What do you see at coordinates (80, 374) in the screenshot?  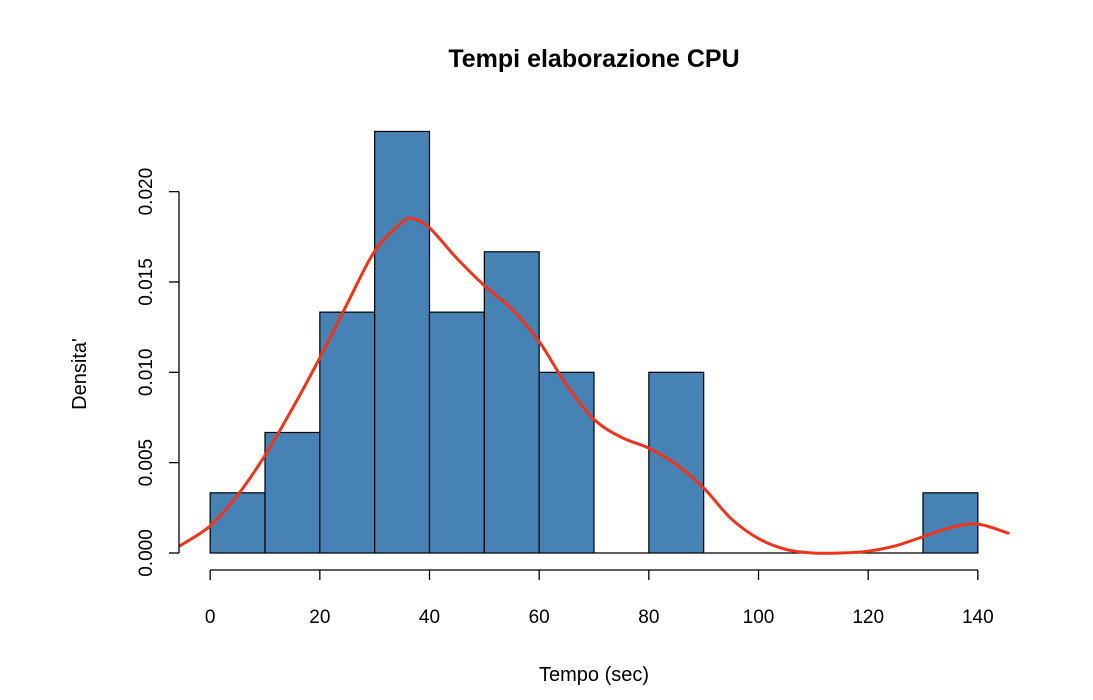 I see `y-axis-label: Densita'` at bounding box center [80, 374].